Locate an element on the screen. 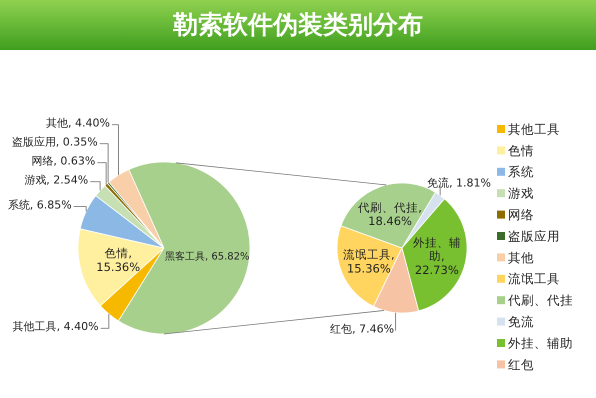  legend-label: 流氓工具 is located at coordinates (534, 278).